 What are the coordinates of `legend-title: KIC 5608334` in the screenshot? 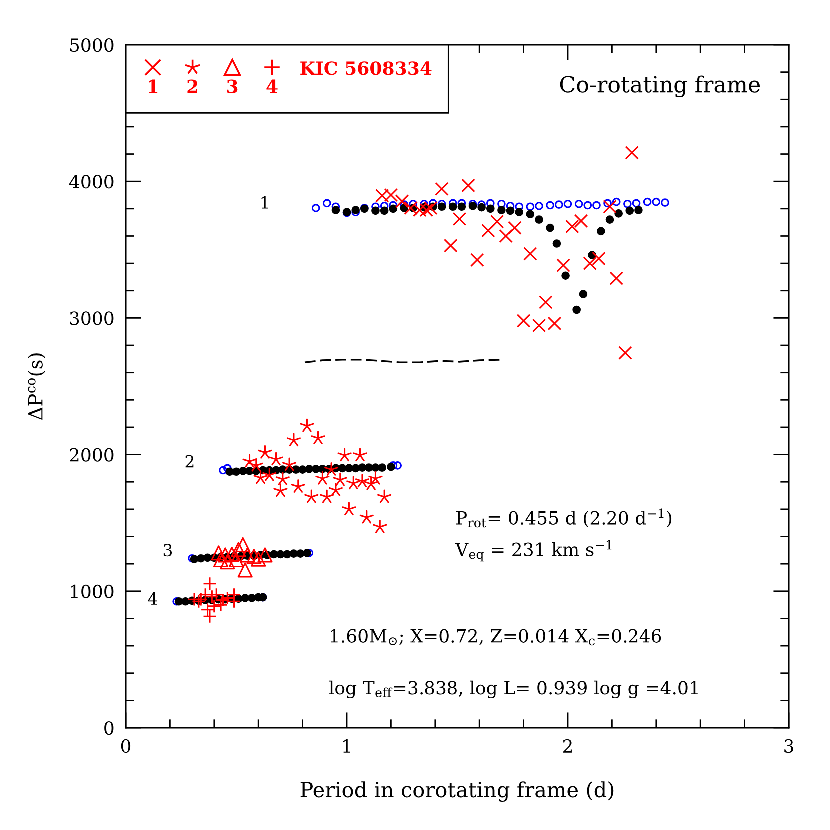 It's located at (366, 69).